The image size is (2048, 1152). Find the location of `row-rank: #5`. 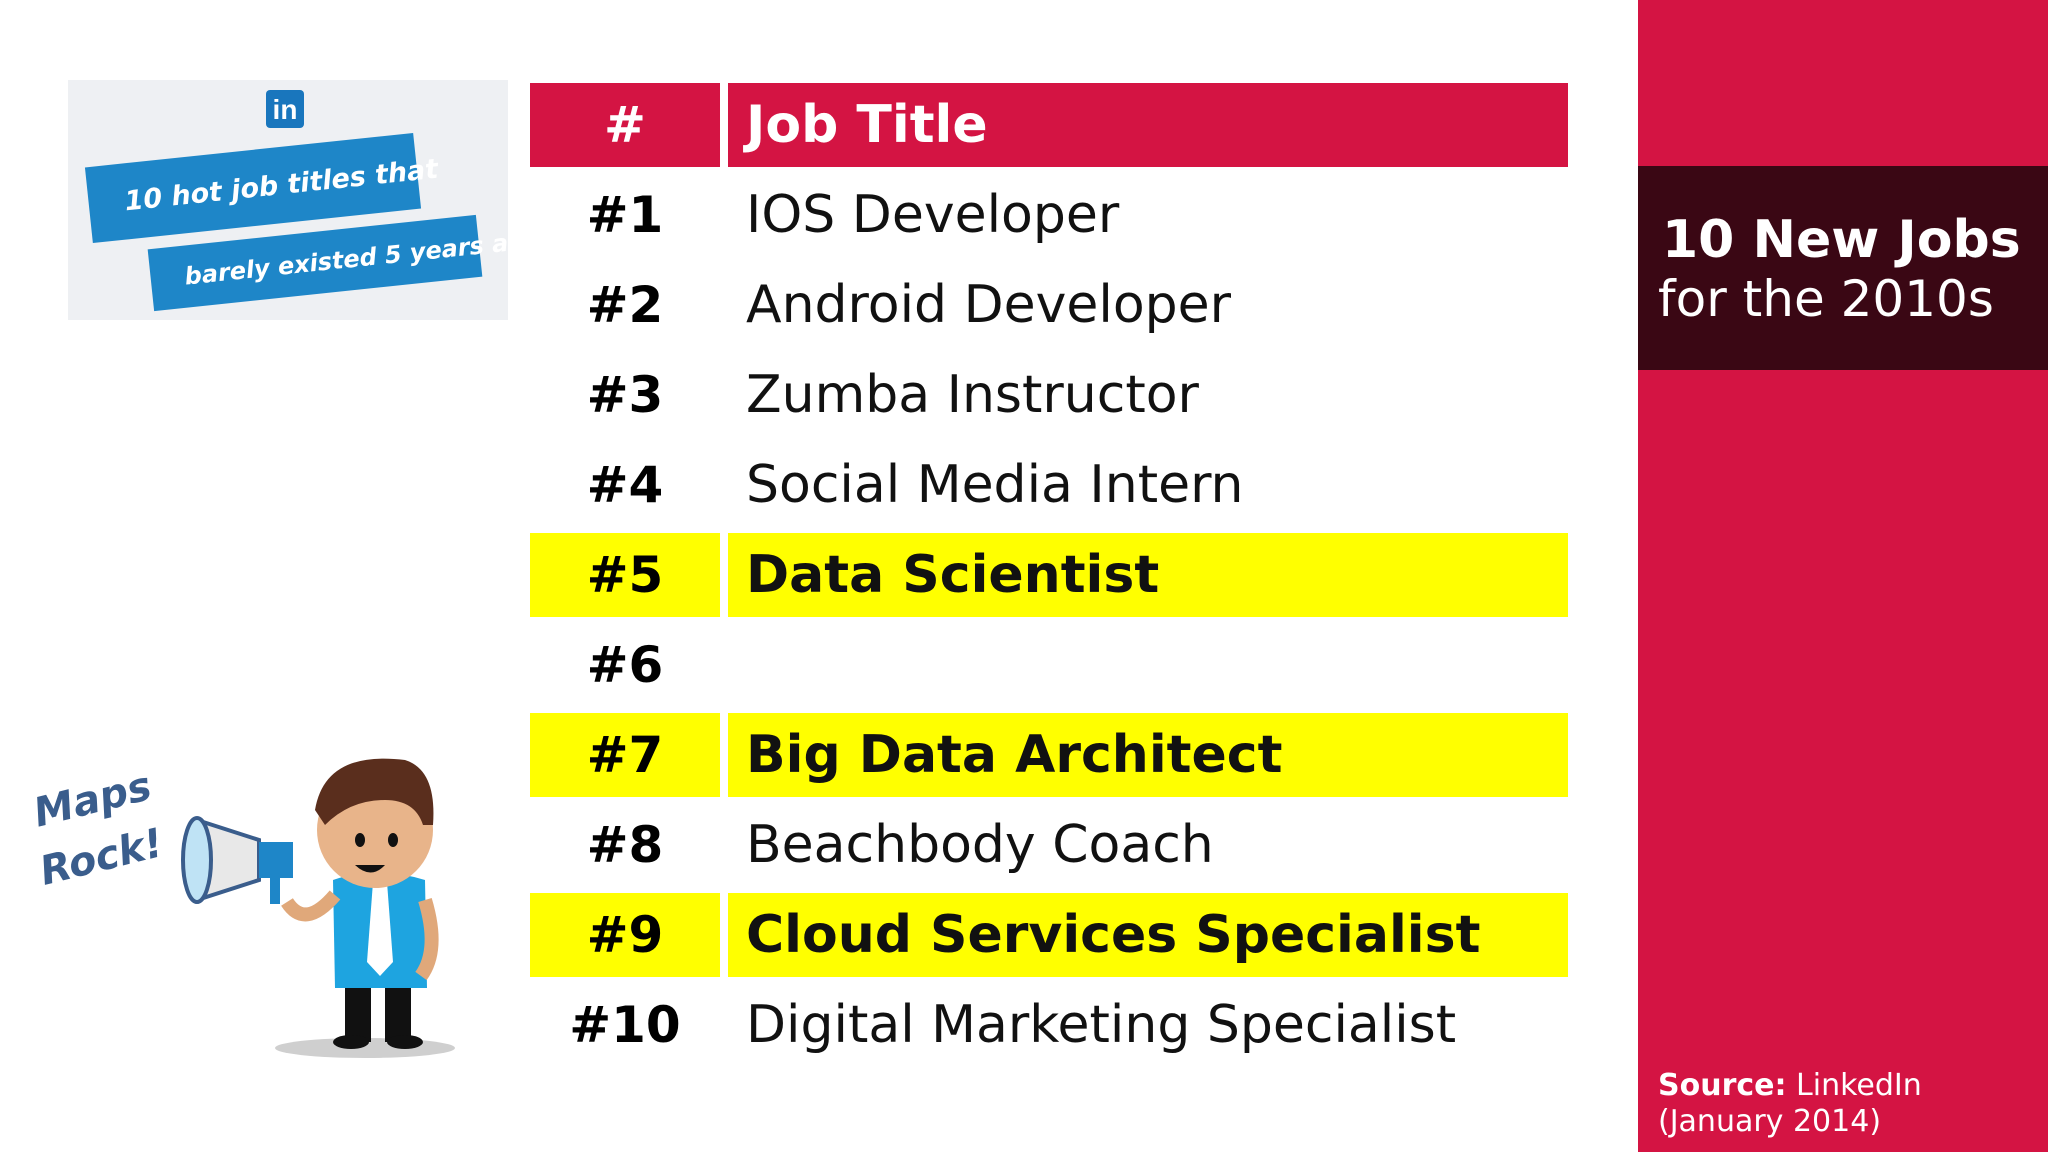

row-rank: #5 is located at coordinates (625, 575).